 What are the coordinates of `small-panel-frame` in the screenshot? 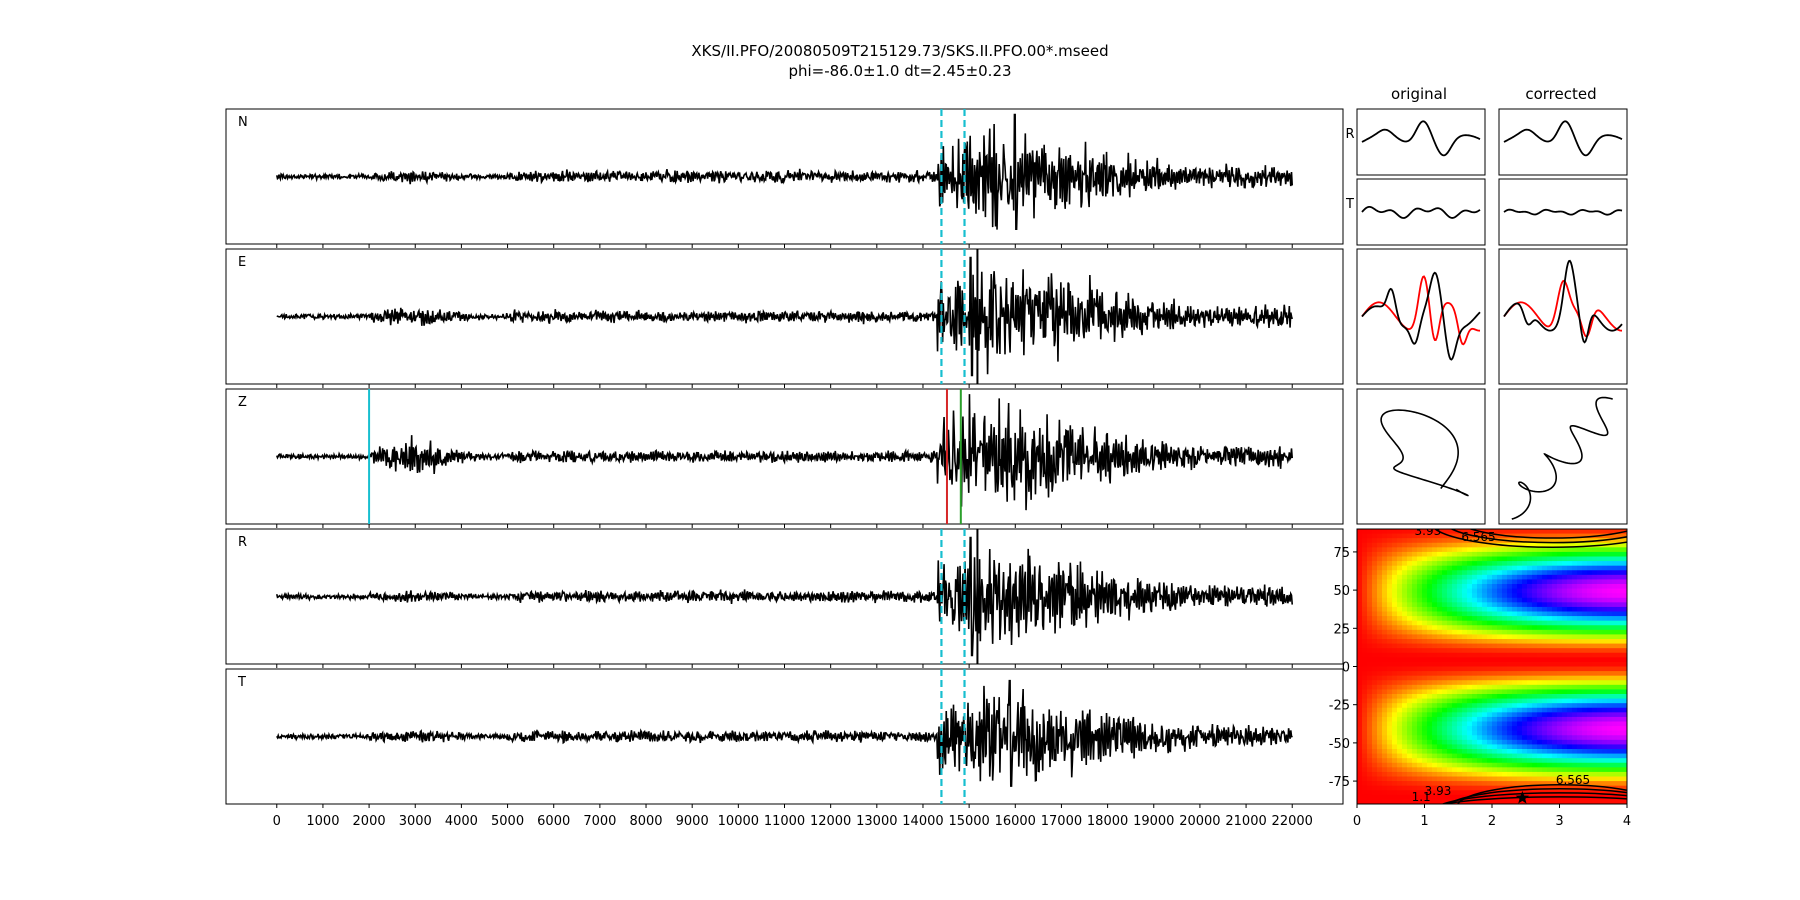 It's located at (1421, 212).